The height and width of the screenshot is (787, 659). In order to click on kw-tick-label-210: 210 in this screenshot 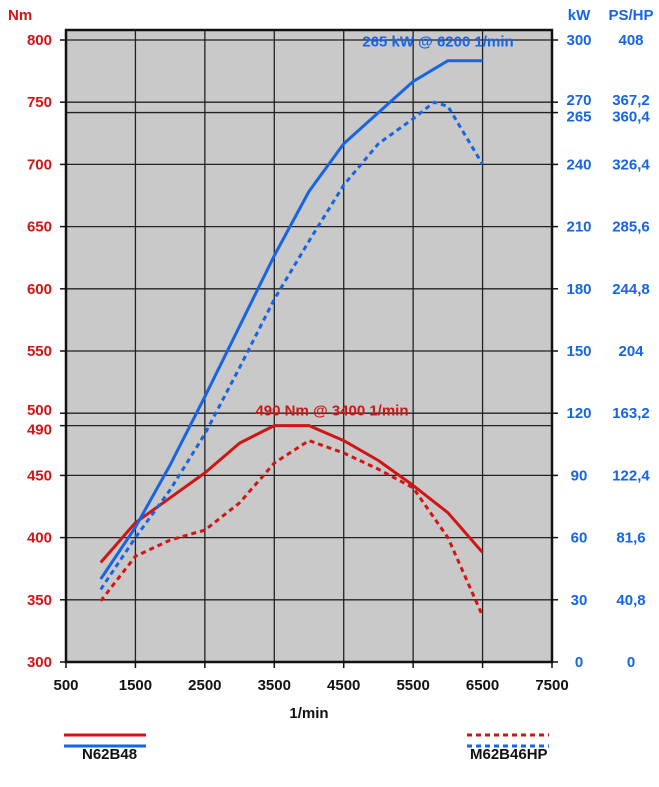, I will do `click(578, 227)`.